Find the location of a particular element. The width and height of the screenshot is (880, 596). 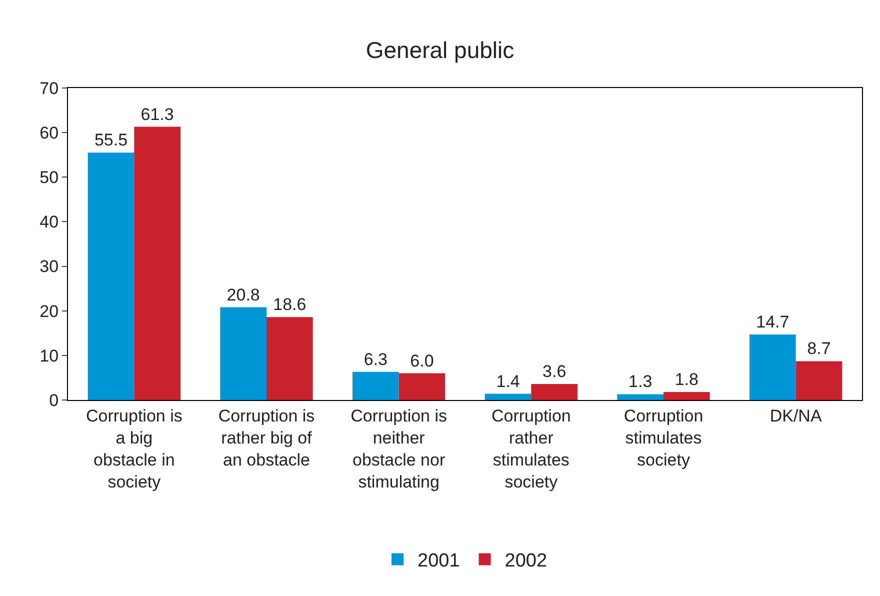

y-tick-label: 60 is located at coordinates (49, 133).